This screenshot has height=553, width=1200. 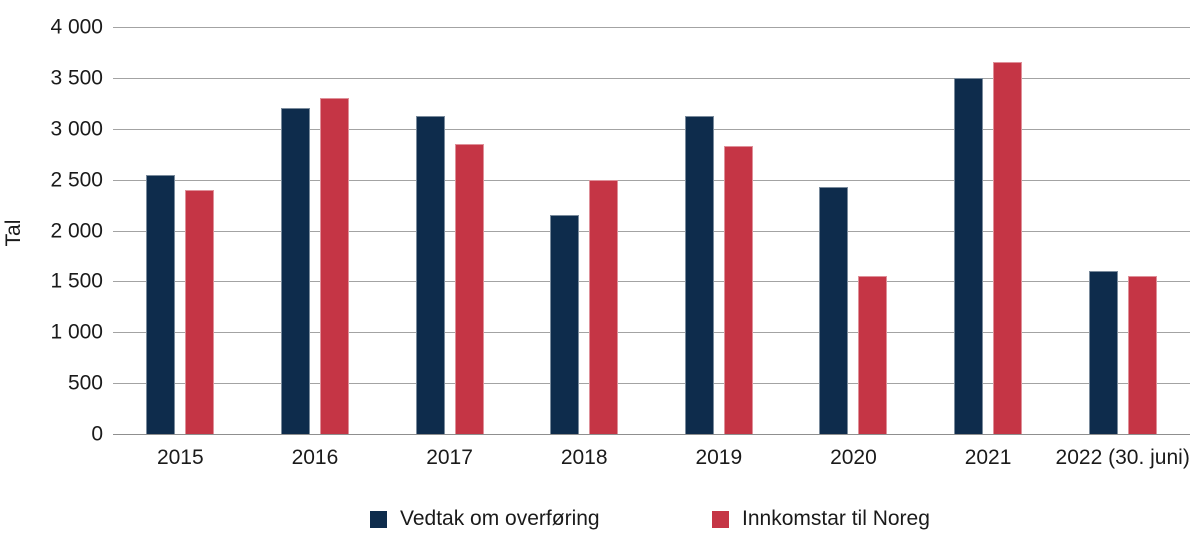 I want to click on y-tick-label-2000: 2 000, so click(x=76, y=230).